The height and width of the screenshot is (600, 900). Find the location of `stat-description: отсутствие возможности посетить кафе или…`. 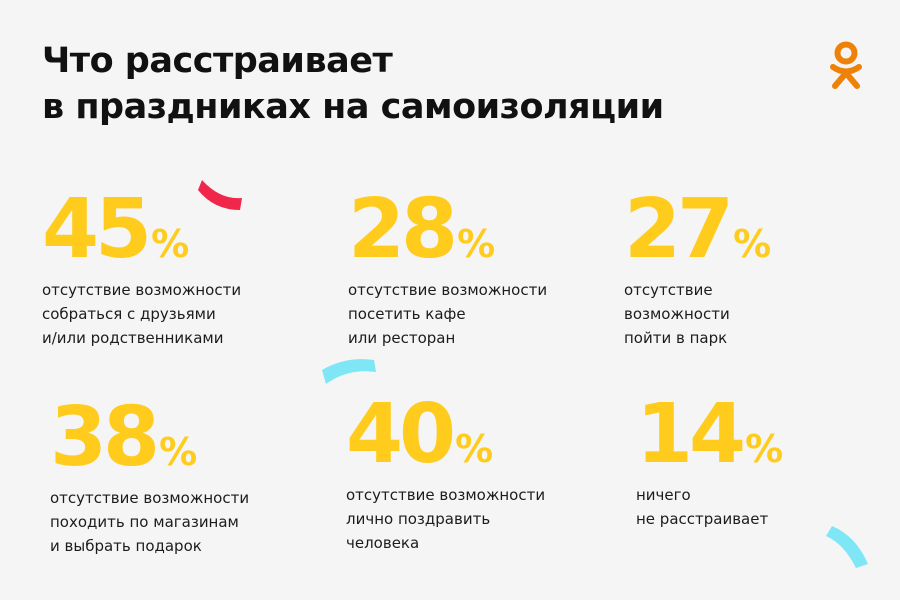

stat-description: отсутствие возможности посетить кафе или… is located at coordinates (447, 314).